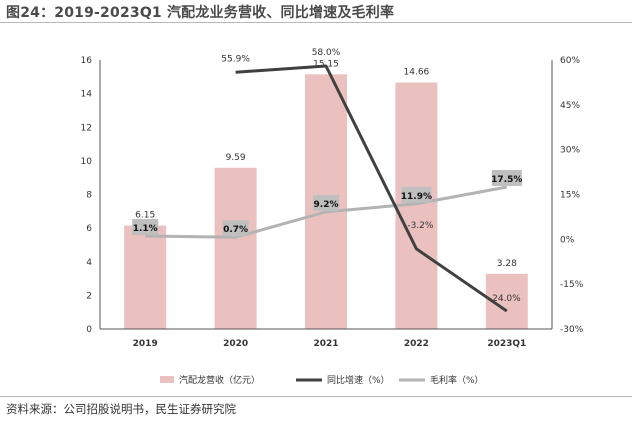 The height and width of the screenshot is (426, 632). What do you see at coordinates (570, 106) in the screenshot?
I see `y-right-tick-label: 45%` at bounding box center [570, 106].